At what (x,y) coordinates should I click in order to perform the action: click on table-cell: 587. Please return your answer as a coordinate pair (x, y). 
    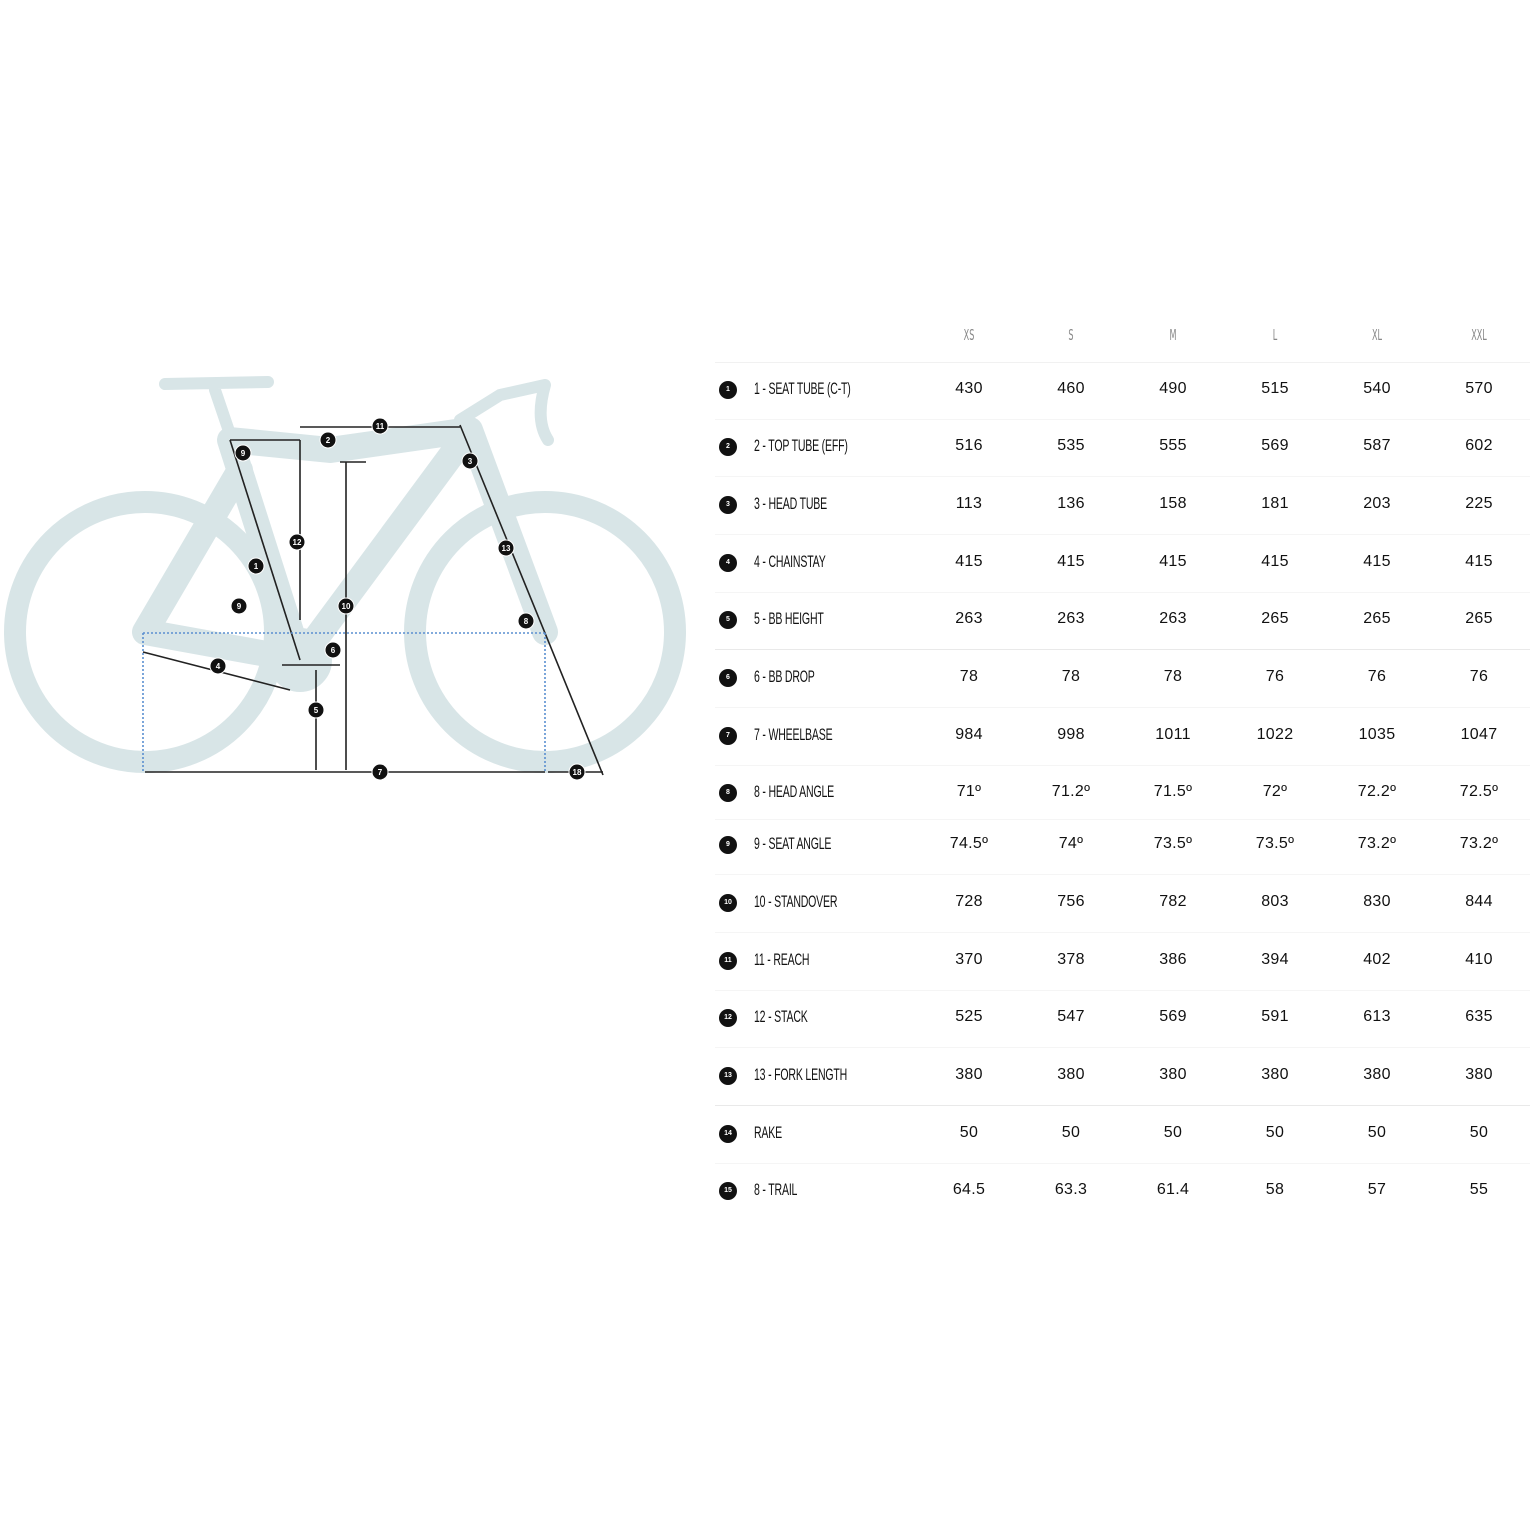
    Looking at the image, I should click on (1377, 445).